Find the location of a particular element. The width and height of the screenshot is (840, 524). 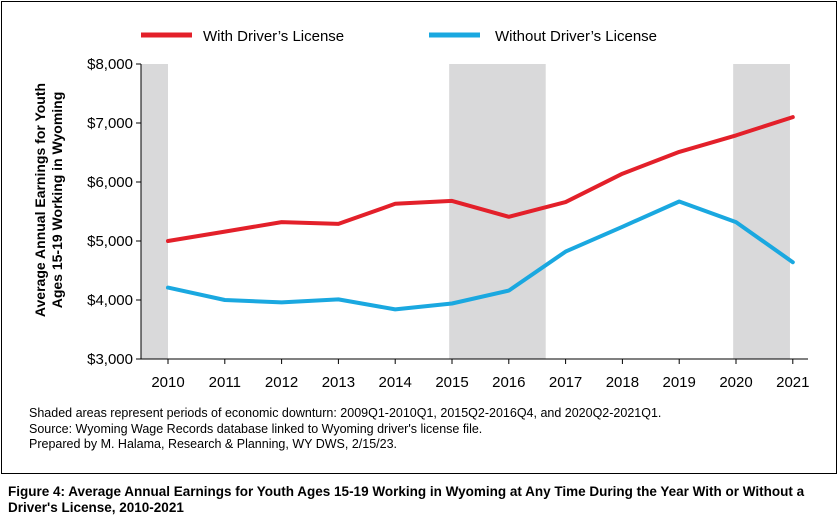

x-tick-label: 2014 is located at coordinates (395, 382).